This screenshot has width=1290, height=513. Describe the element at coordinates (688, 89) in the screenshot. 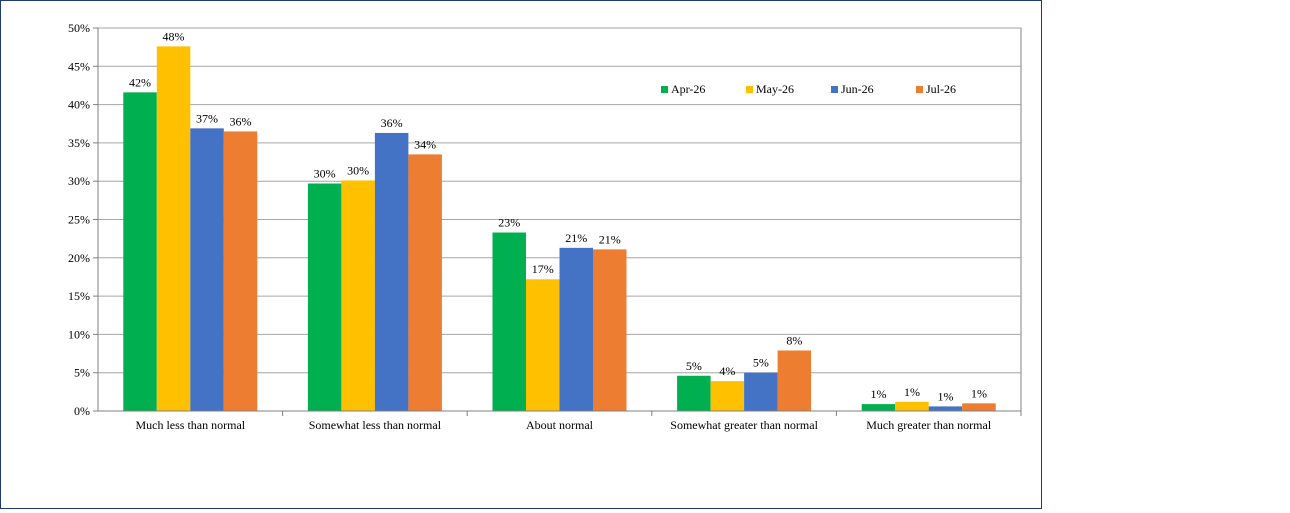

I see `legend-label: Apr-26` at that location.